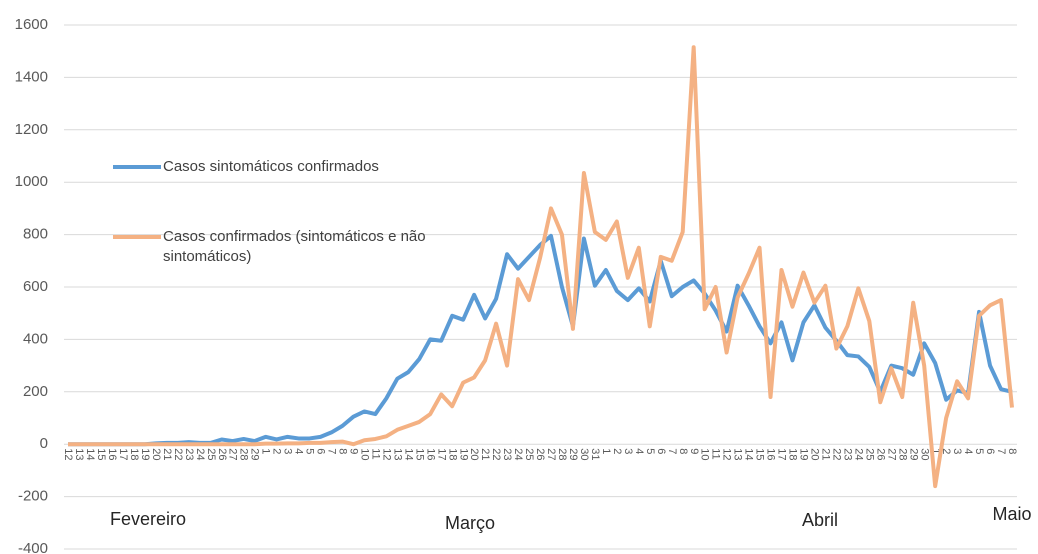 This screenshot has height=554, width=1038. Describe the element at coordinates (35, 338) in the screenshot. I see `y-tick-label: 400` at that location.